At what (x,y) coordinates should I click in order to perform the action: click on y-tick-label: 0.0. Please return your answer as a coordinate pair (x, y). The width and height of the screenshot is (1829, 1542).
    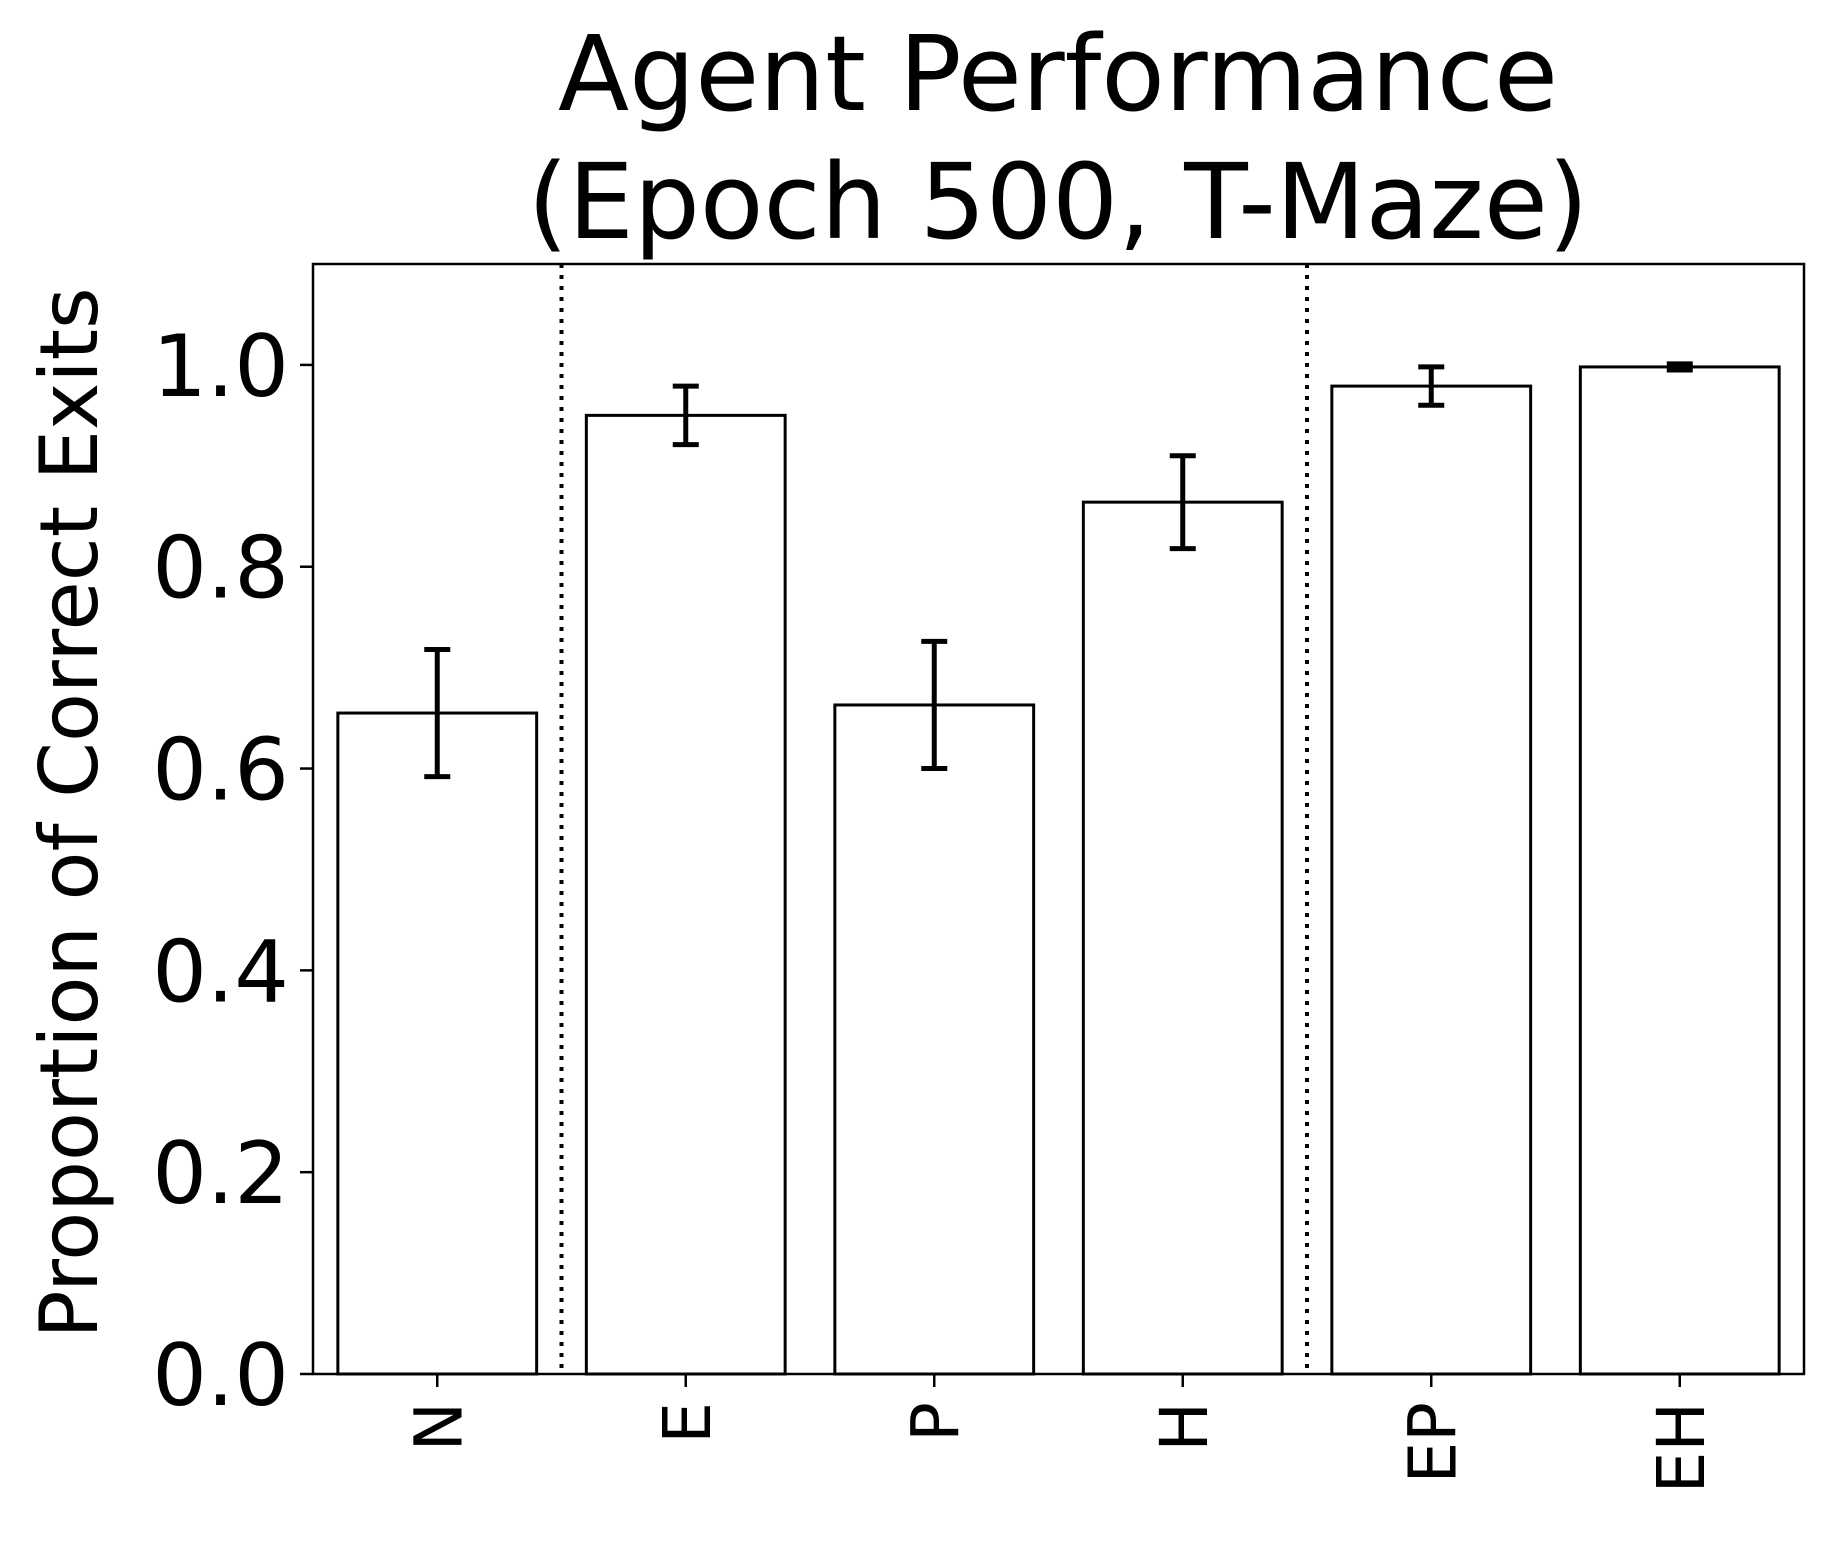
    Looking at the image, I should click on (220, 1376).